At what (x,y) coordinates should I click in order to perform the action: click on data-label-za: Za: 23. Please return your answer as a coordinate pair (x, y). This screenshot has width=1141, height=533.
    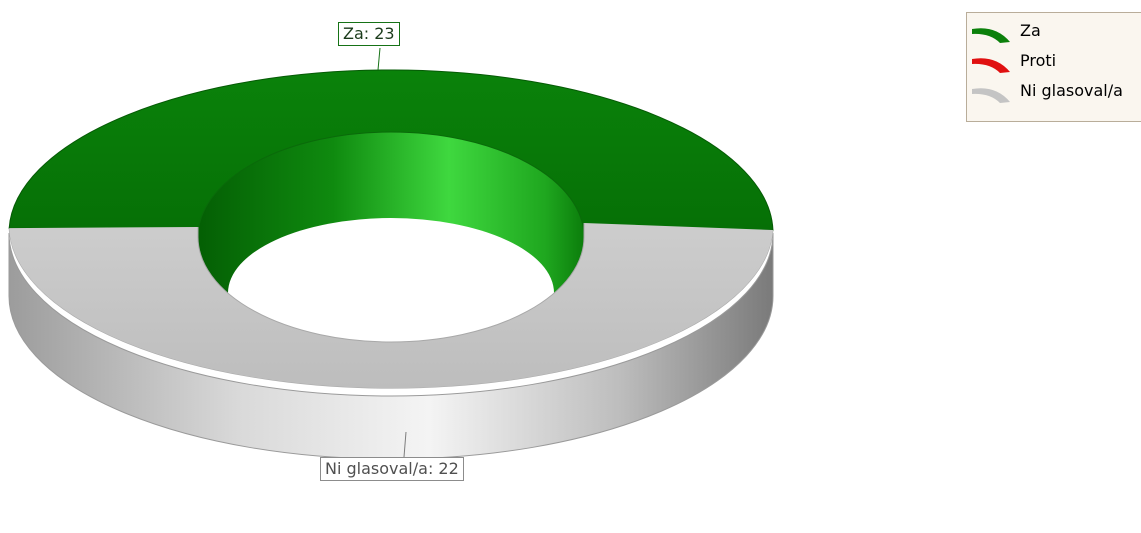
    Looking at the image, I should click on (369, 34).